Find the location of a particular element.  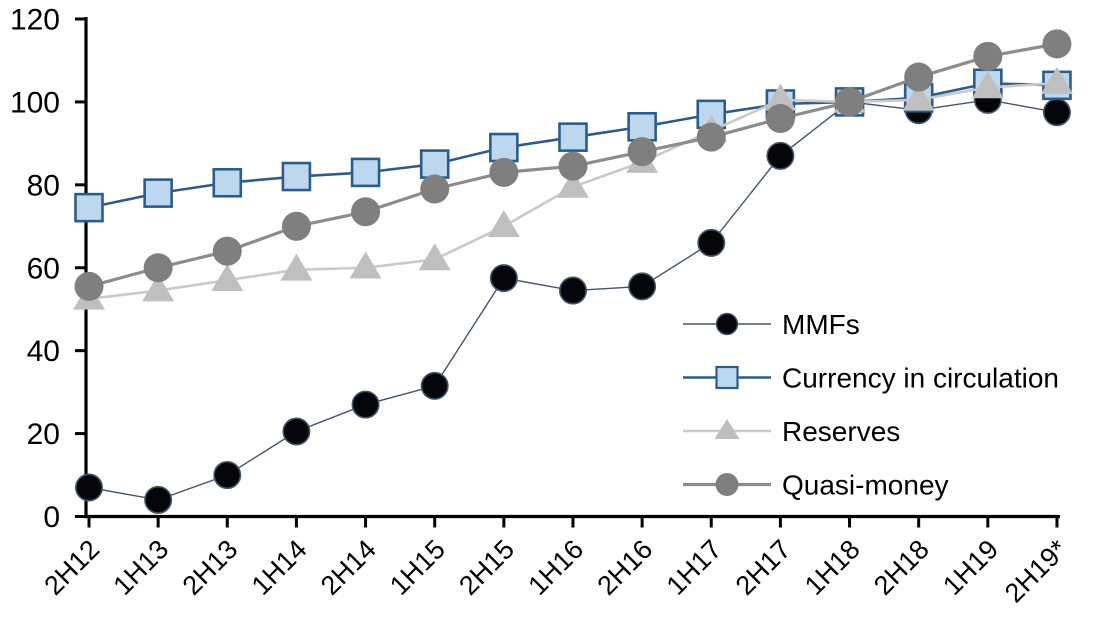

y-tick-label: 40 is located at coordinates (43, 351).